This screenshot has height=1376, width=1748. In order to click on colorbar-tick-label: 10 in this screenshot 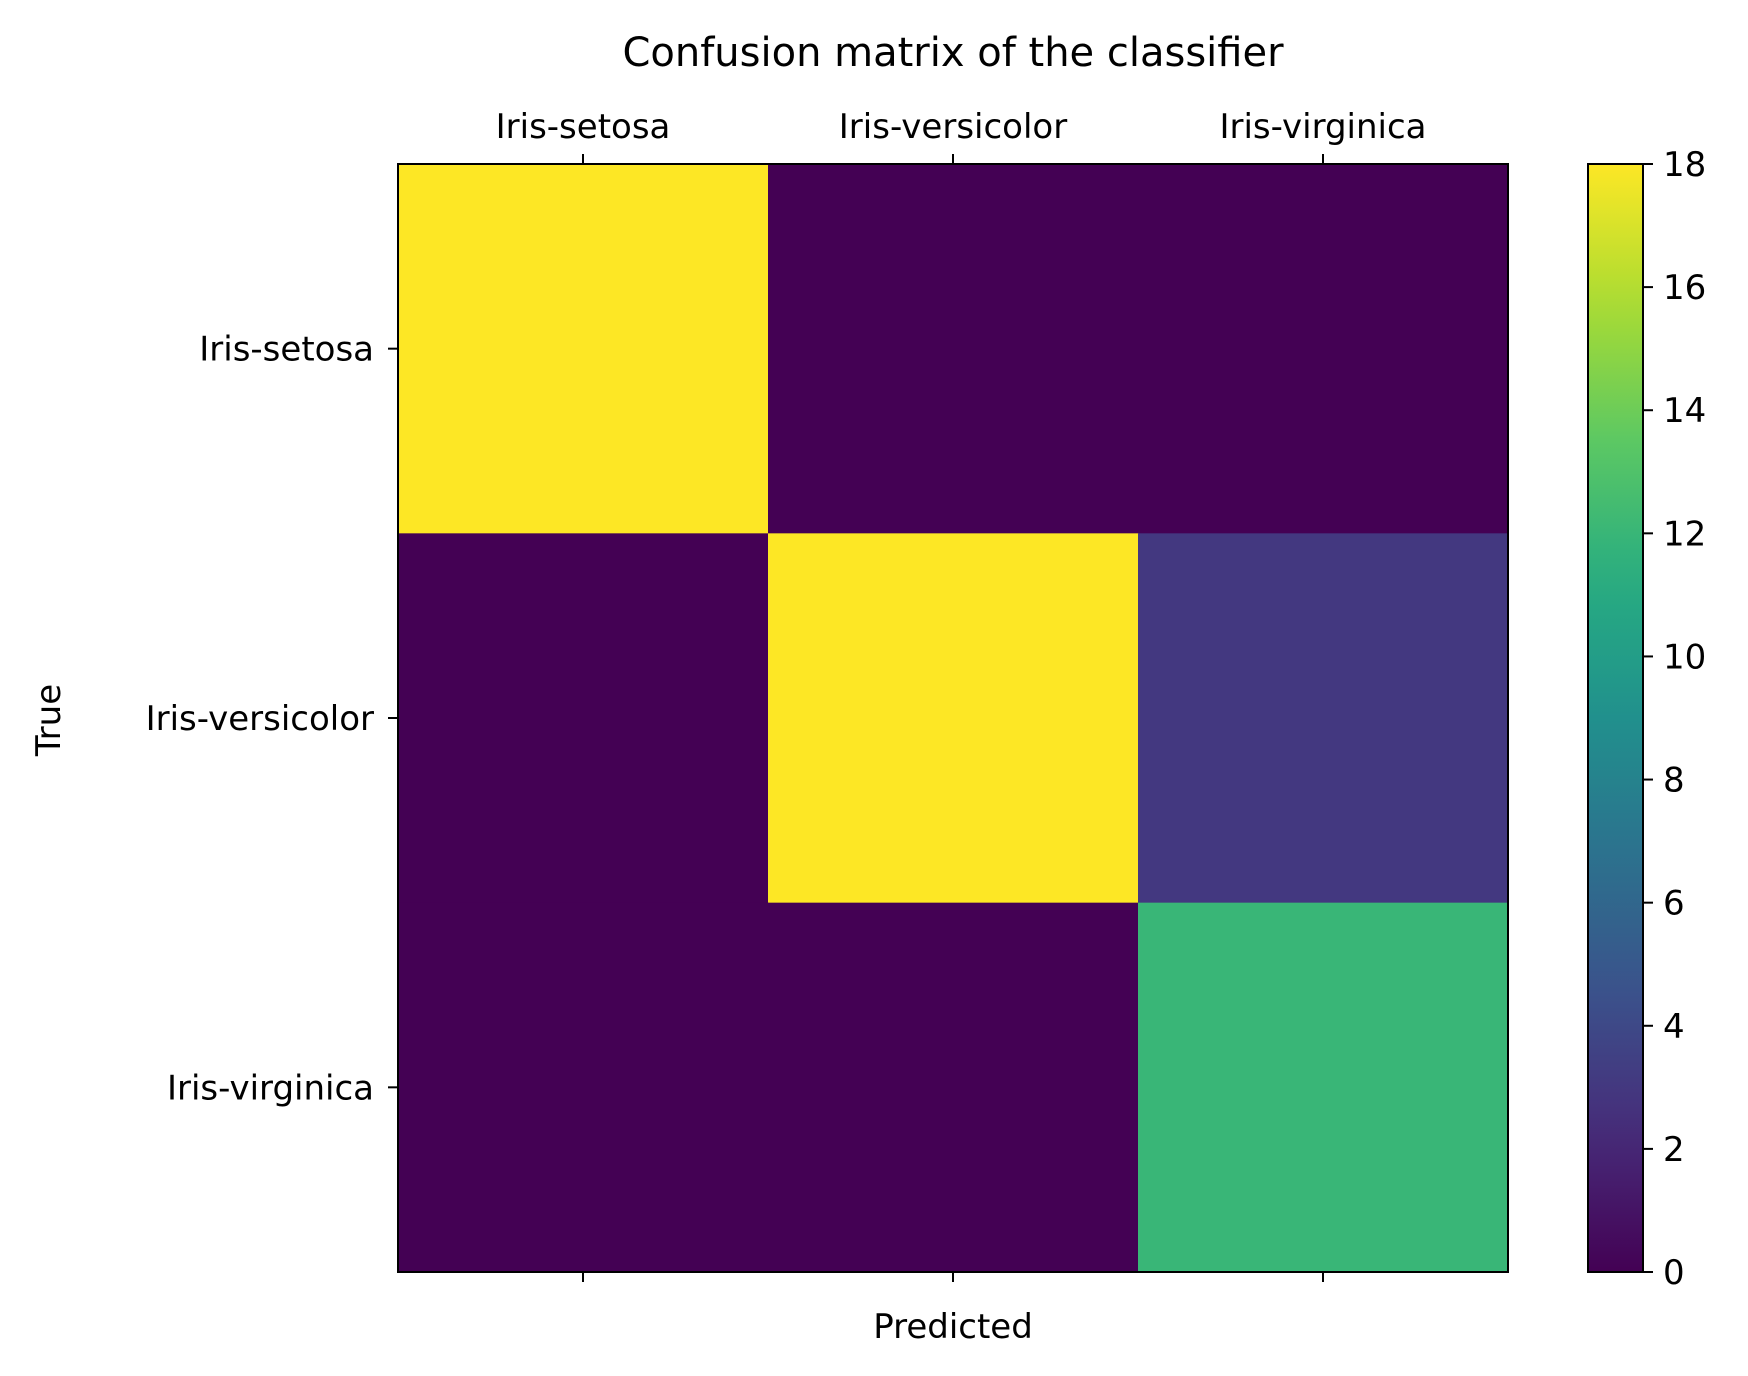, I will do `click(1684, 657)`.